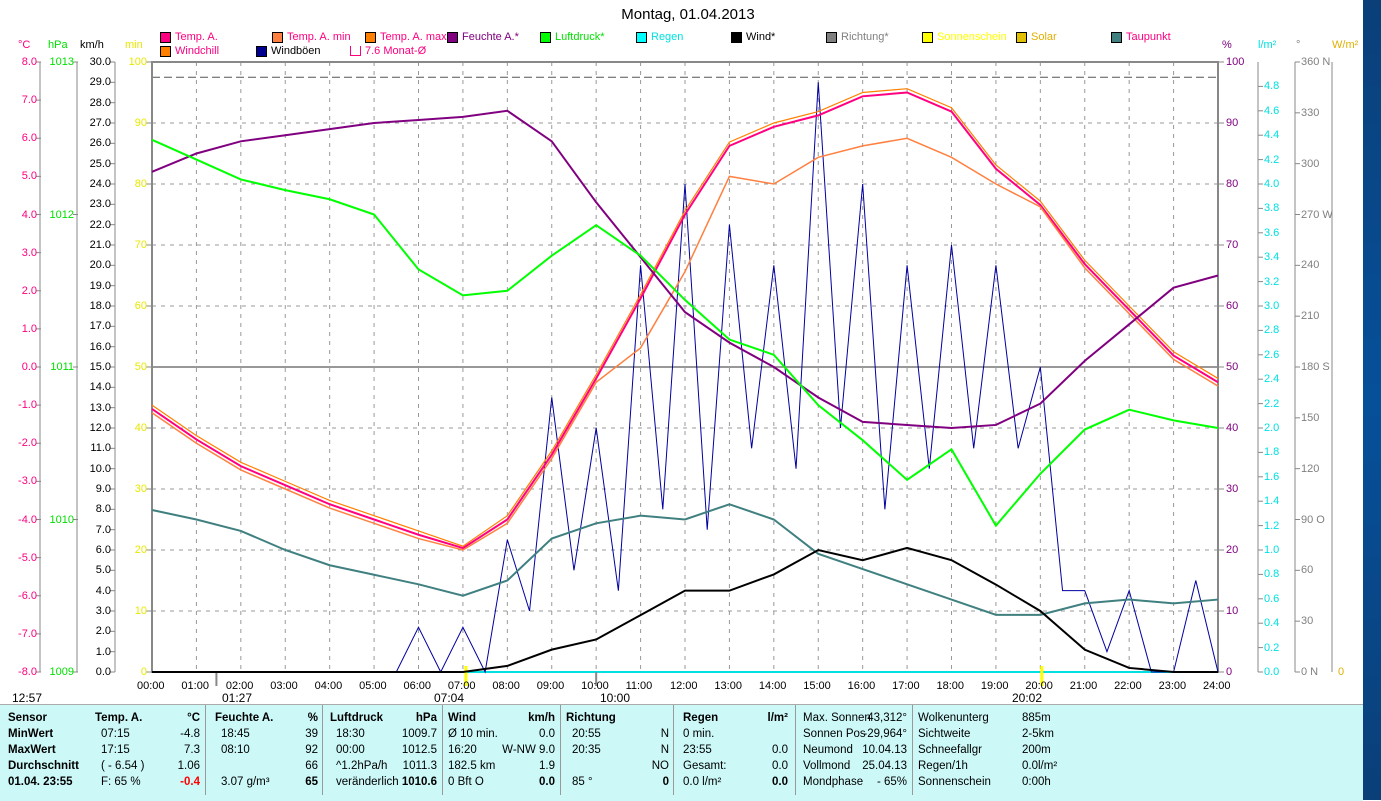 The width and height of the screenshot is (1381, 801). Describe the element at coordinates (103, 631) in the screenshot. I see `tick-label-kmh: 2.0` at that location.